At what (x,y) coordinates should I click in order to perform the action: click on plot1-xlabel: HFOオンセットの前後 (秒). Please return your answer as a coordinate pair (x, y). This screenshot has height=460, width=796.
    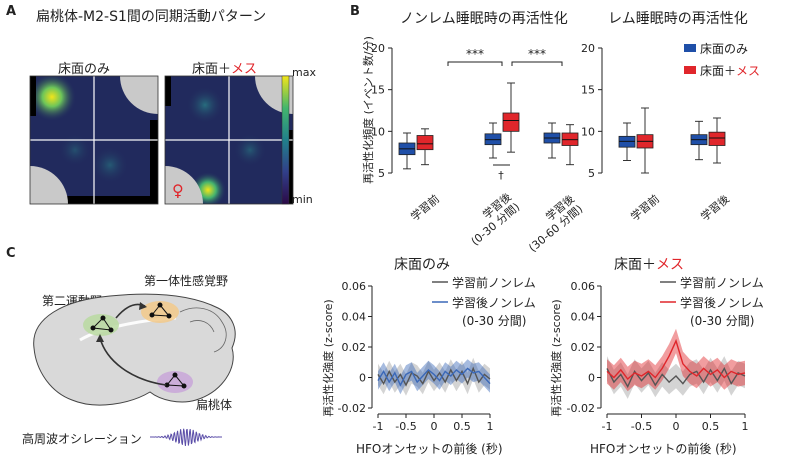
    Looking at the image, I should click on (429, 449).